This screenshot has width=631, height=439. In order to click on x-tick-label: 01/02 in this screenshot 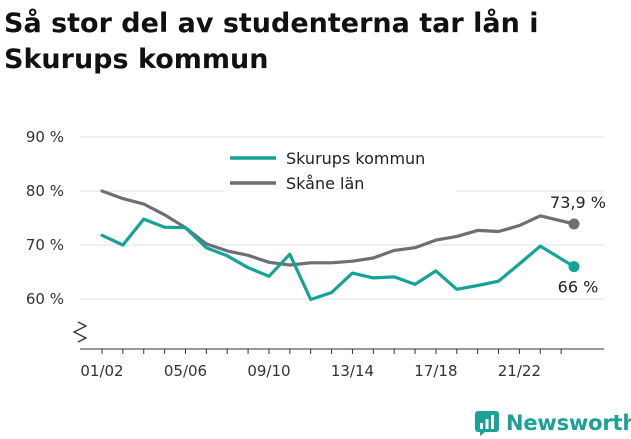, I will do `click(101, 371)`.